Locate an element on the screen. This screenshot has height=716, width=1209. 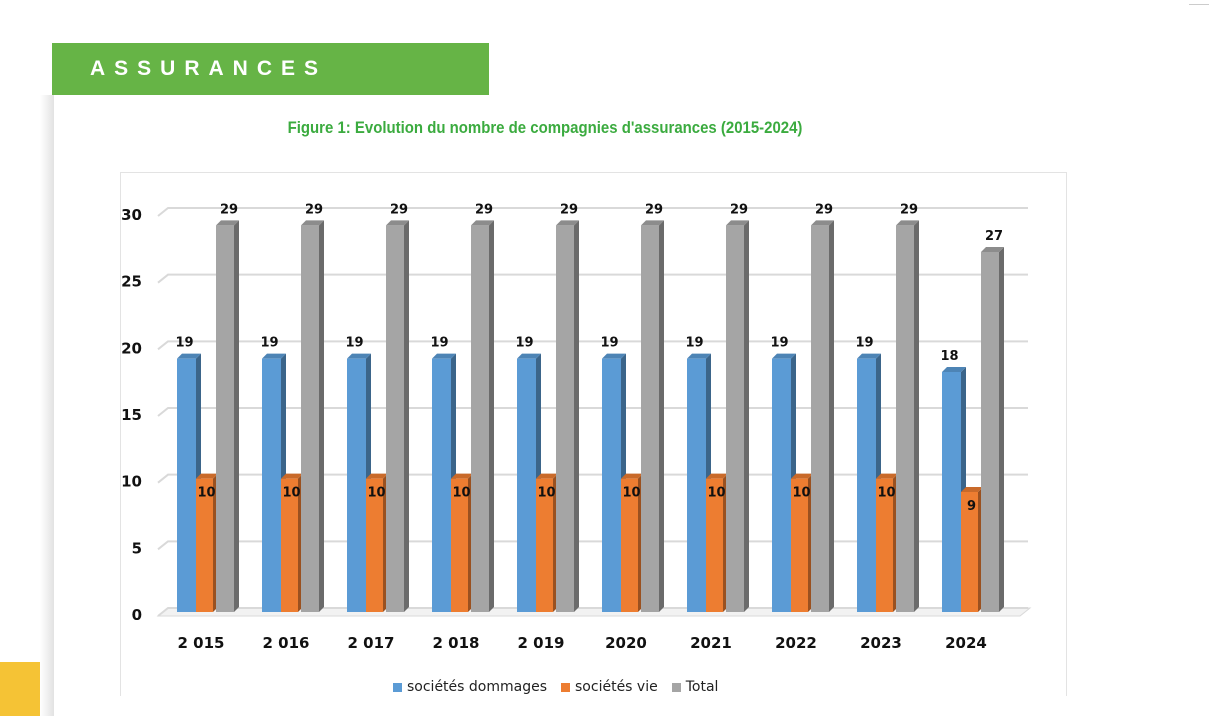
y-tick-label: 15 is located at coordinates (131, 415).